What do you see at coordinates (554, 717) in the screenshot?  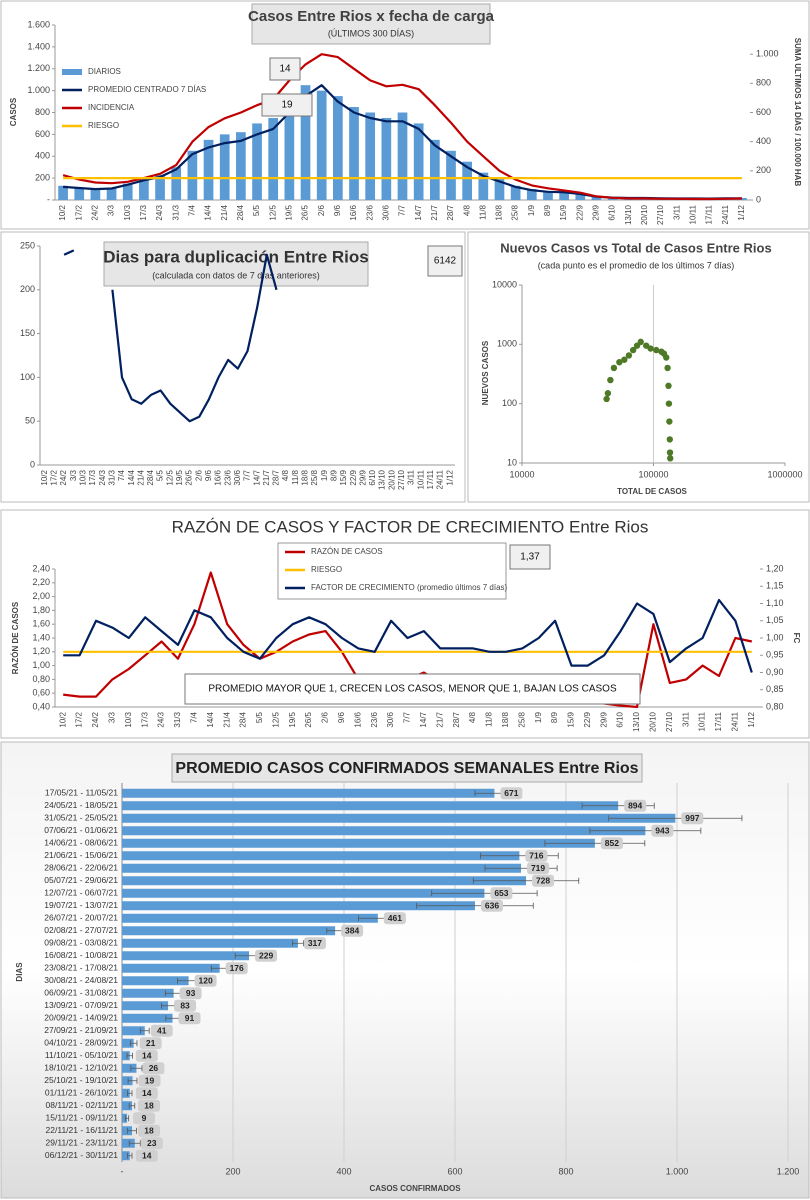 I see `x-tick-label: 8/9` at bounding box center [554, 717].